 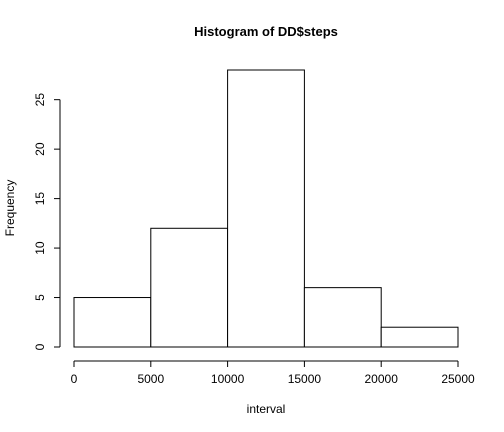 What do you see at coordinates (40, 199) in the screenshot?
I see `y-tick-label: 15` at bounding box center [40, 199].